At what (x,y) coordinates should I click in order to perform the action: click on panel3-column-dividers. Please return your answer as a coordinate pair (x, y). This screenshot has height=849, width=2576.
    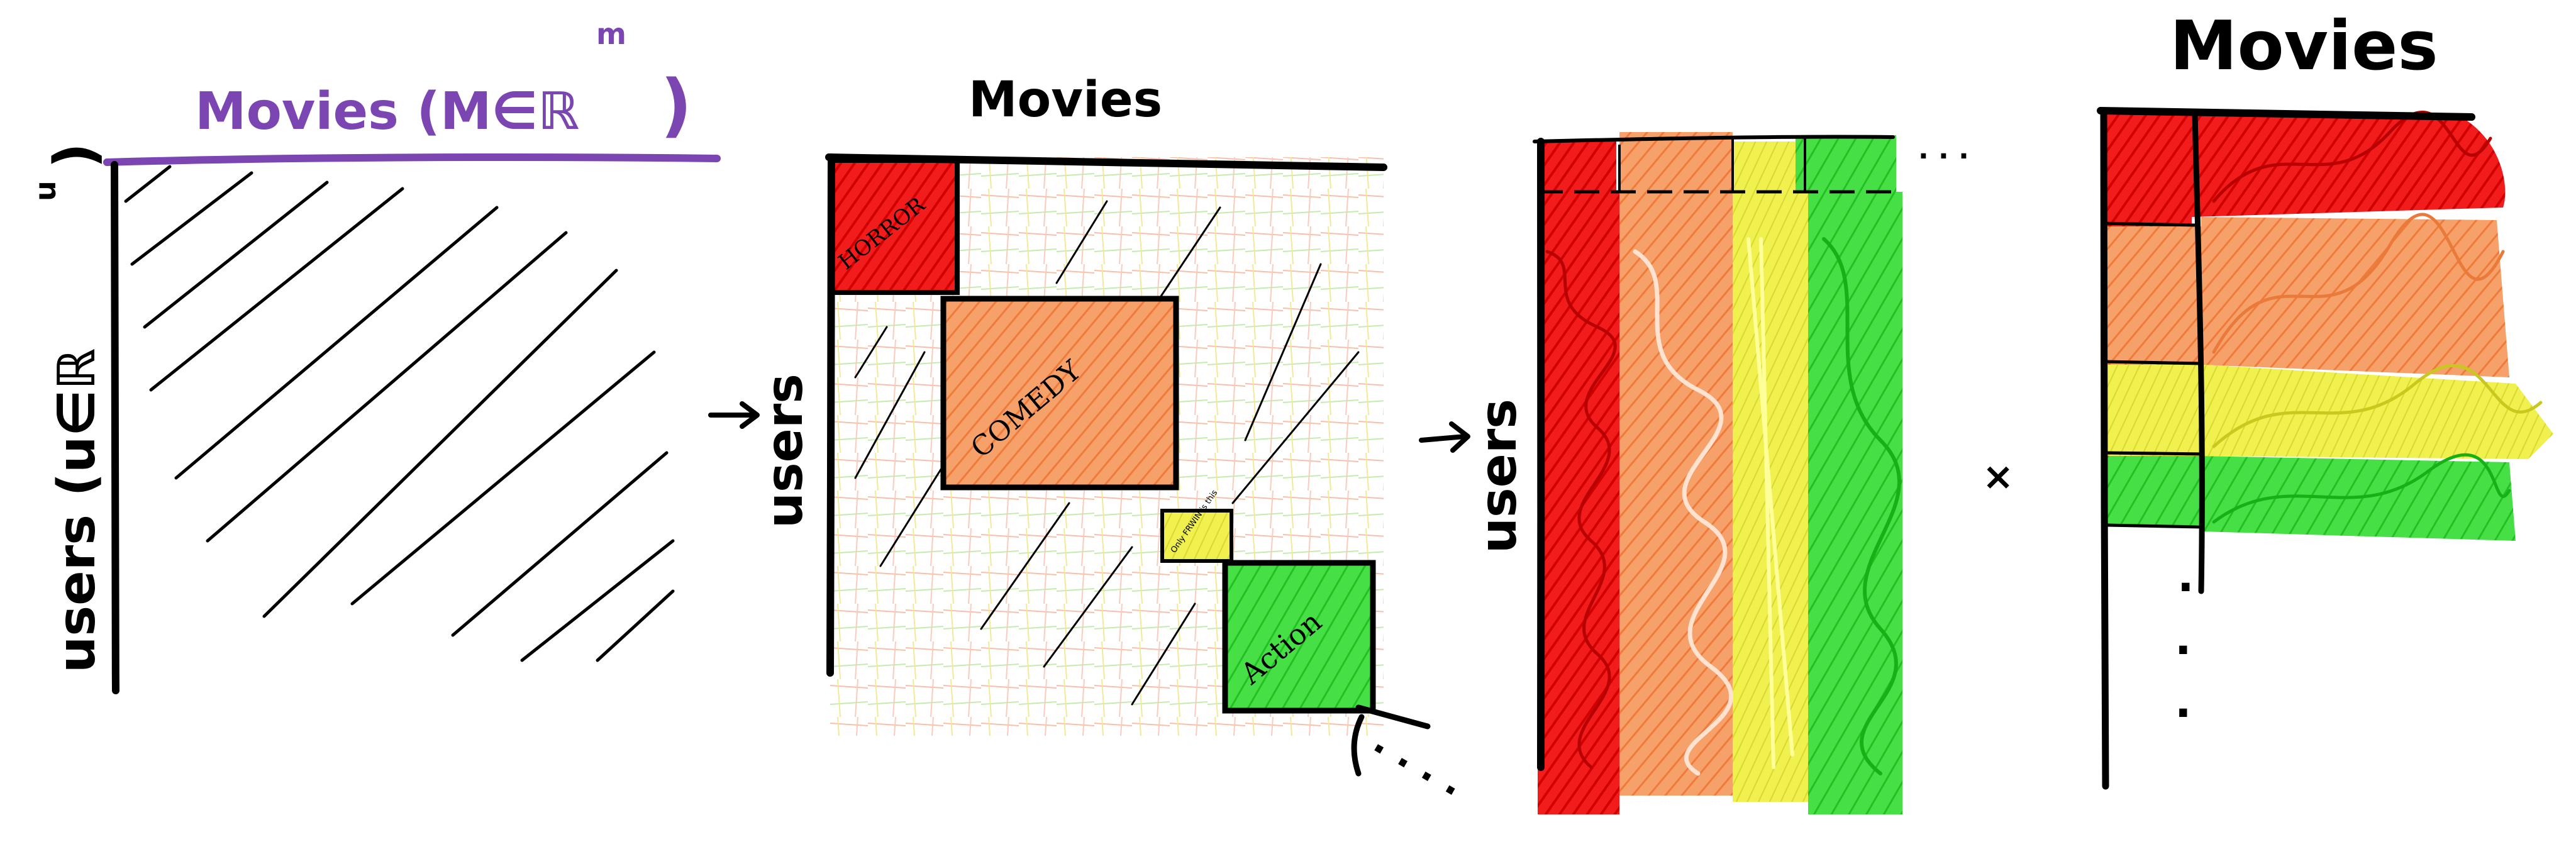
    Looking at the image, I should click on (1712, 165).